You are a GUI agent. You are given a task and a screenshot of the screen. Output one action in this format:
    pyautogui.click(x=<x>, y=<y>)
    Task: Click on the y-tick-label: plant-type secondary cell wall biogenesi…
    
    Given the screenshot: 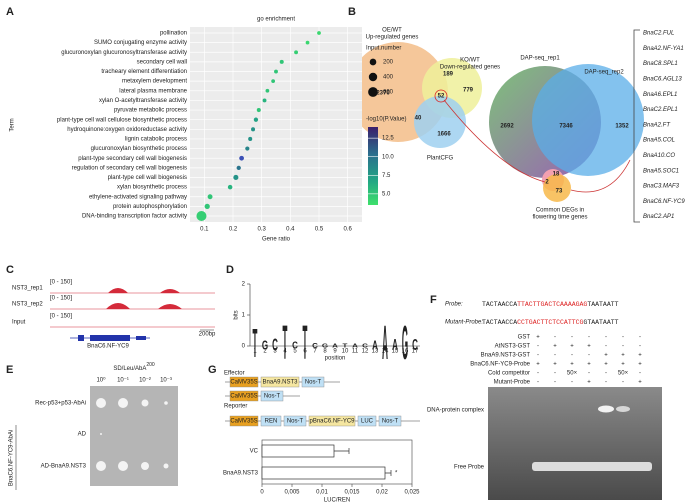 What is the action you would take?
    pyautogui.click(x=132, y=159)
    